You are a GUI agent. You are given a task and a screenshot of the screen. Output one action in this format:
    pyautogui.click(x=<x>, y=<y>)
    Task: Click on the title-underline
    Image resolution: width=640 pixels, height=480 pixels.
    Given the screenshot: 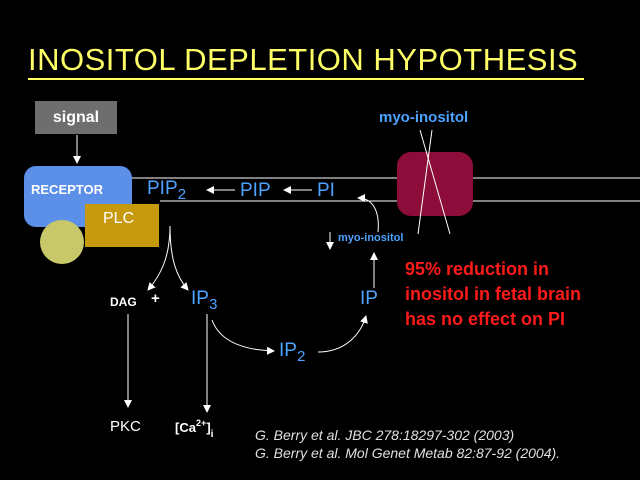 What is the action you would take?
    pyautogui.click(x=306, y=79)
    